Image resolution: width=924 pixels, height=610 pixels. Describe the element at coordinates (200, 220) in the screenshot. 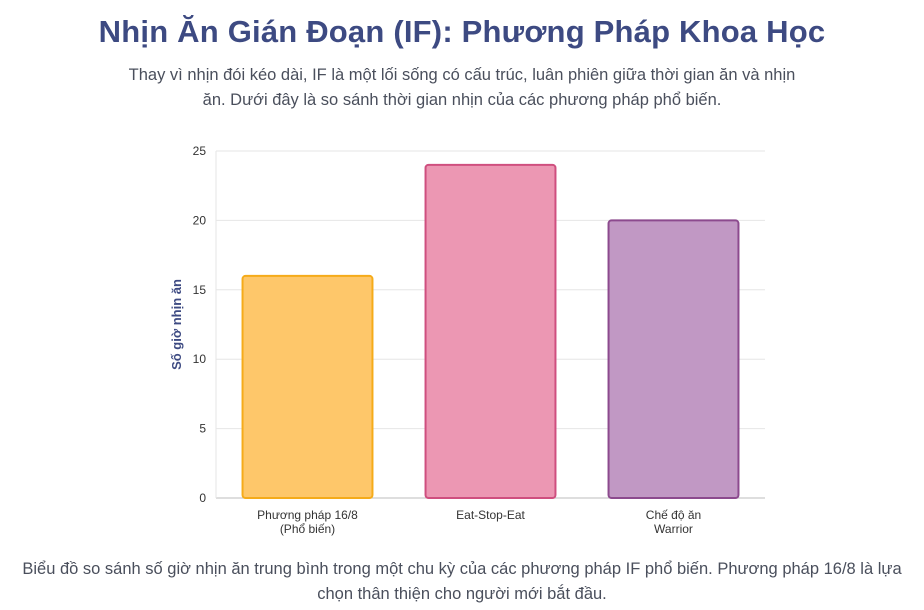

I see `y-tick-label: 20` at that location.